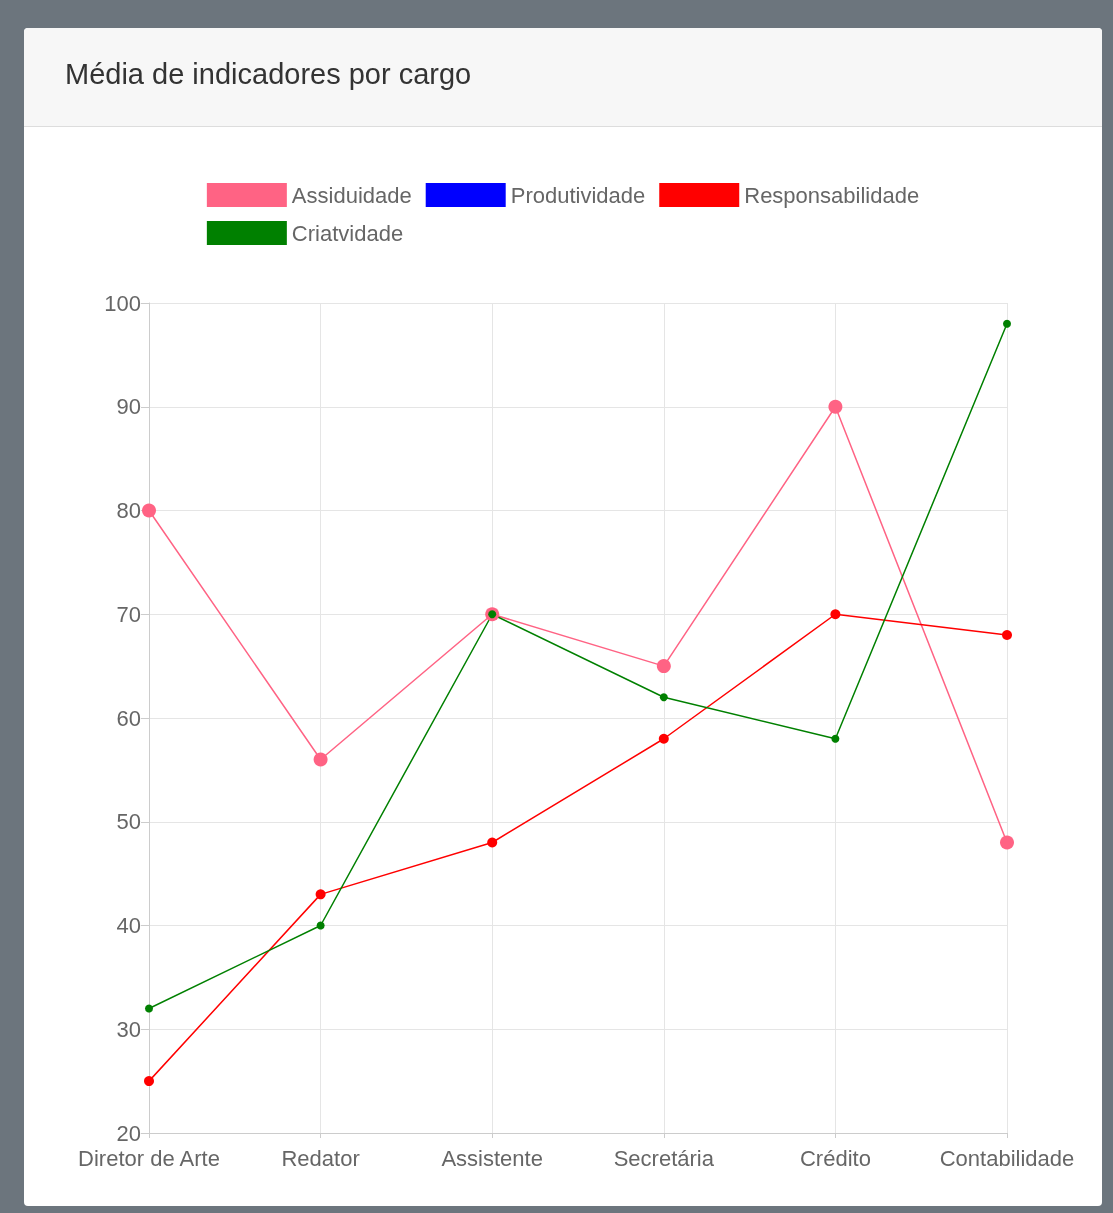 The width and height of the screenshot is (1113, 1213). Describe the element at coordinates (320, 1158) in the screenshot. I see `x-tick-label: Redator` at that location.